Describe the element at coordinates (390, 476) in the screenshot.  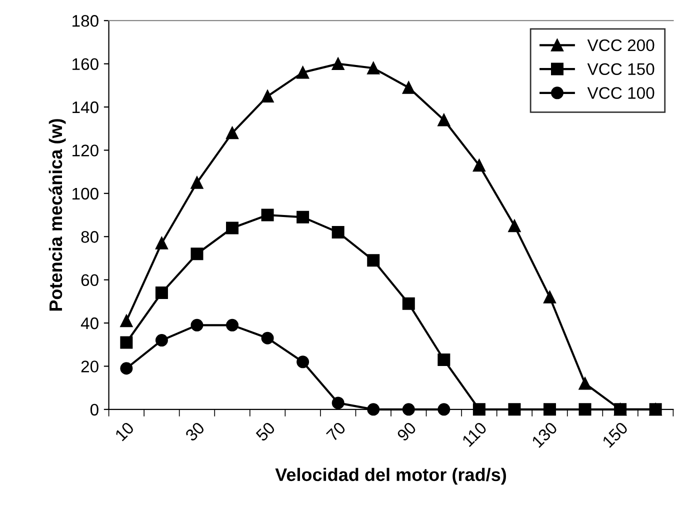
I see `x-axis-title: Velocidad del motor (rad/s)` at that location.